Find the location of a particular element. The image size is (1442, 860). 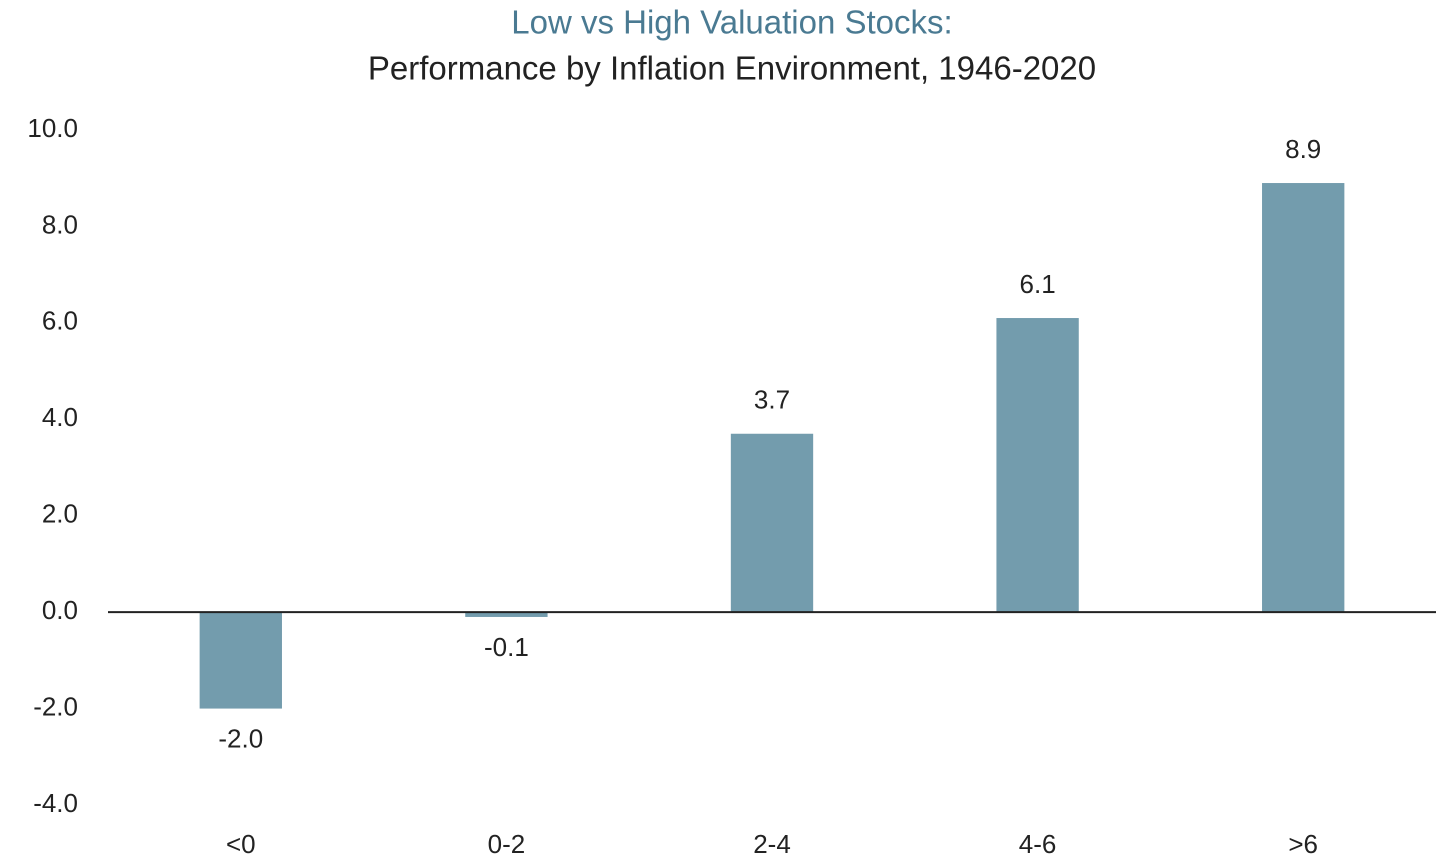

value-label: 6.1 is located at coordinates (1038, 284).